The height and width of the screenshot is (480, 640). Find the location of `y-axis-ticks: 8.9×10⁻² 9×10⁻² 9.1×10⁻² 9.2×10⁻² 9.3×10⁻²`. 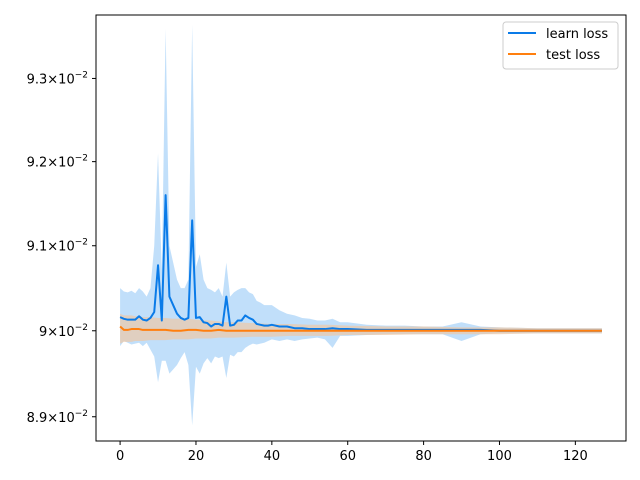

y-axis-ticks: 8.9×10⁻² 9×10⁻² 9.1×10⁻² 9.2×10⁻² 9.3×10⁻² is located at coordinates (61, 248).